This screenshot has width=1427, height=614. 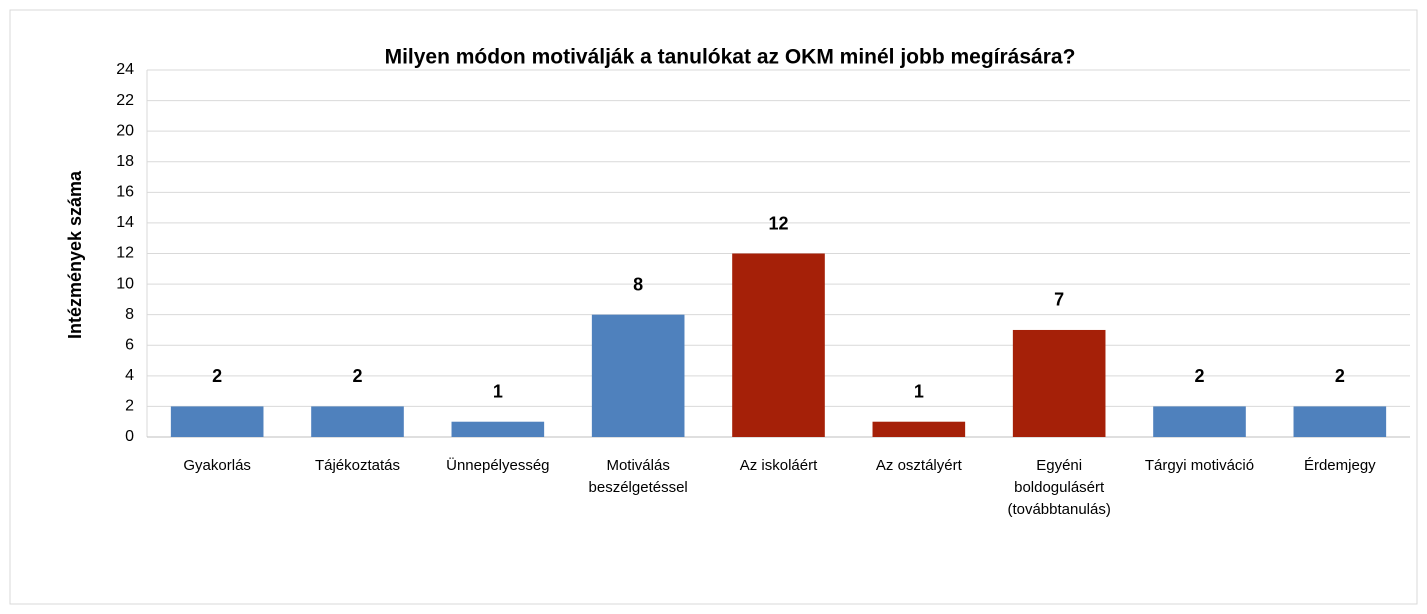 I want to click on data-label: 12, so click(x=778, y=223).